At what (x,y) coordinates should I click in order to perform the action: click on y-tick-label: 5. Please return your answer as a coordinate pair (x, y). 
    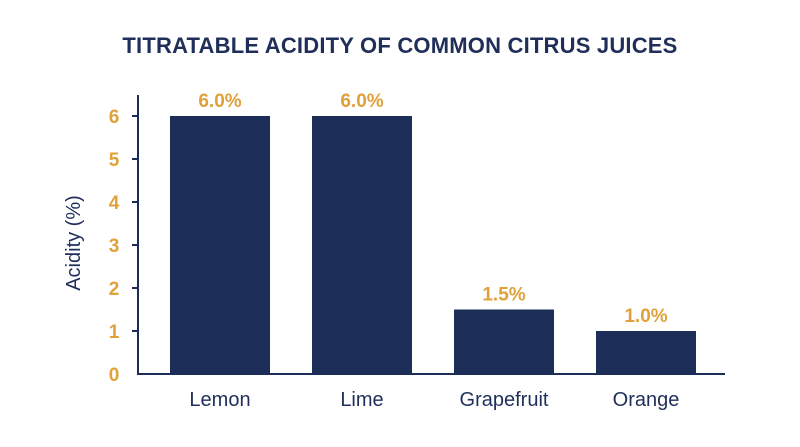
    Looking at the image, I should click on (114, 160).